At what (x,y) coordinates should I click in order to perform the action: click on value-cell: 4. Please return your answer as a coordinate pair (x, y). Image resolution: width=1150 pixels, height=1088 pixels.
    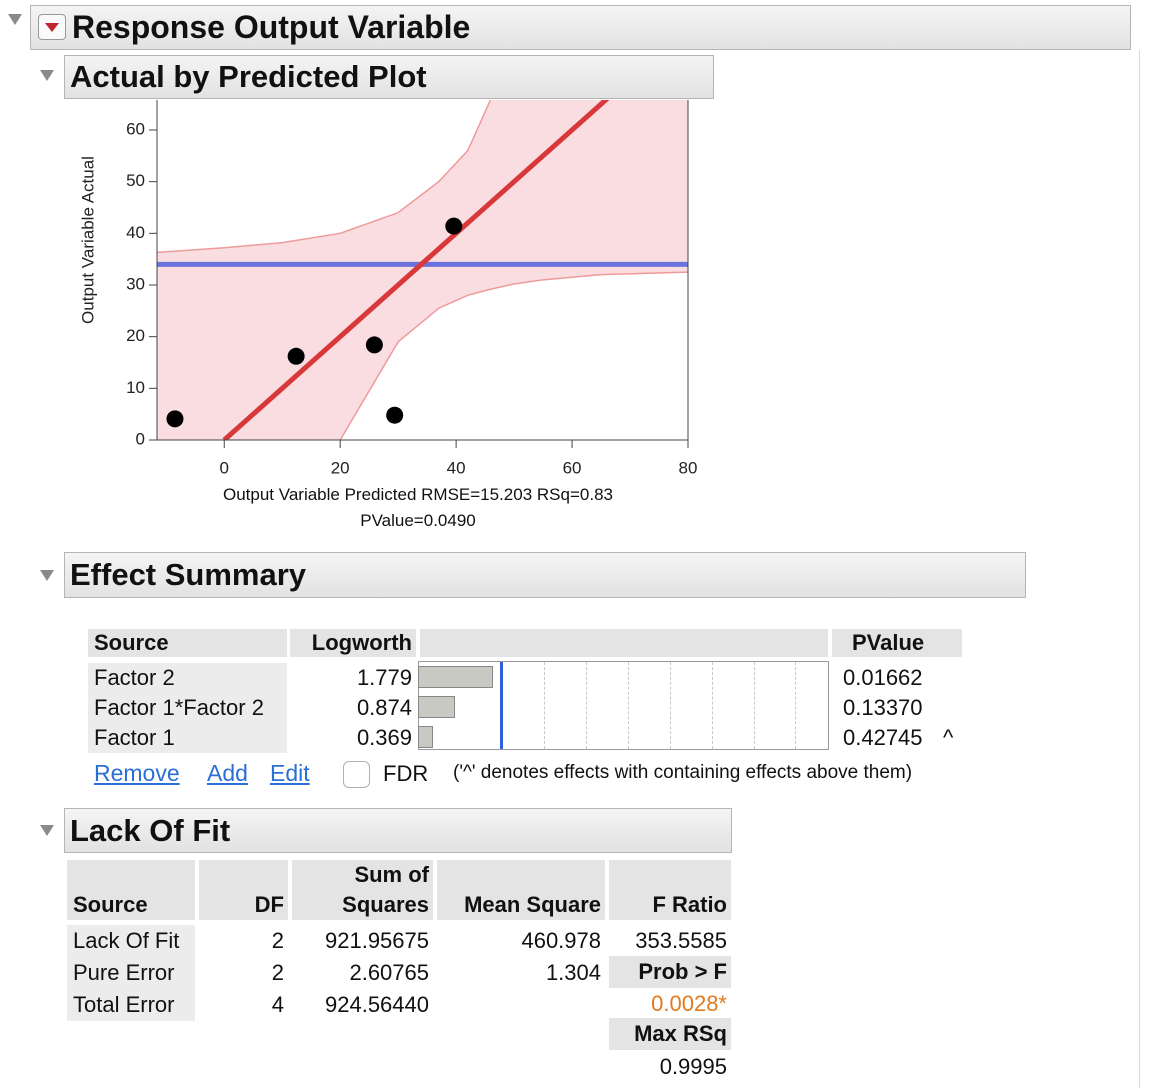
    Looking at the image, I should click on (277, 1004).